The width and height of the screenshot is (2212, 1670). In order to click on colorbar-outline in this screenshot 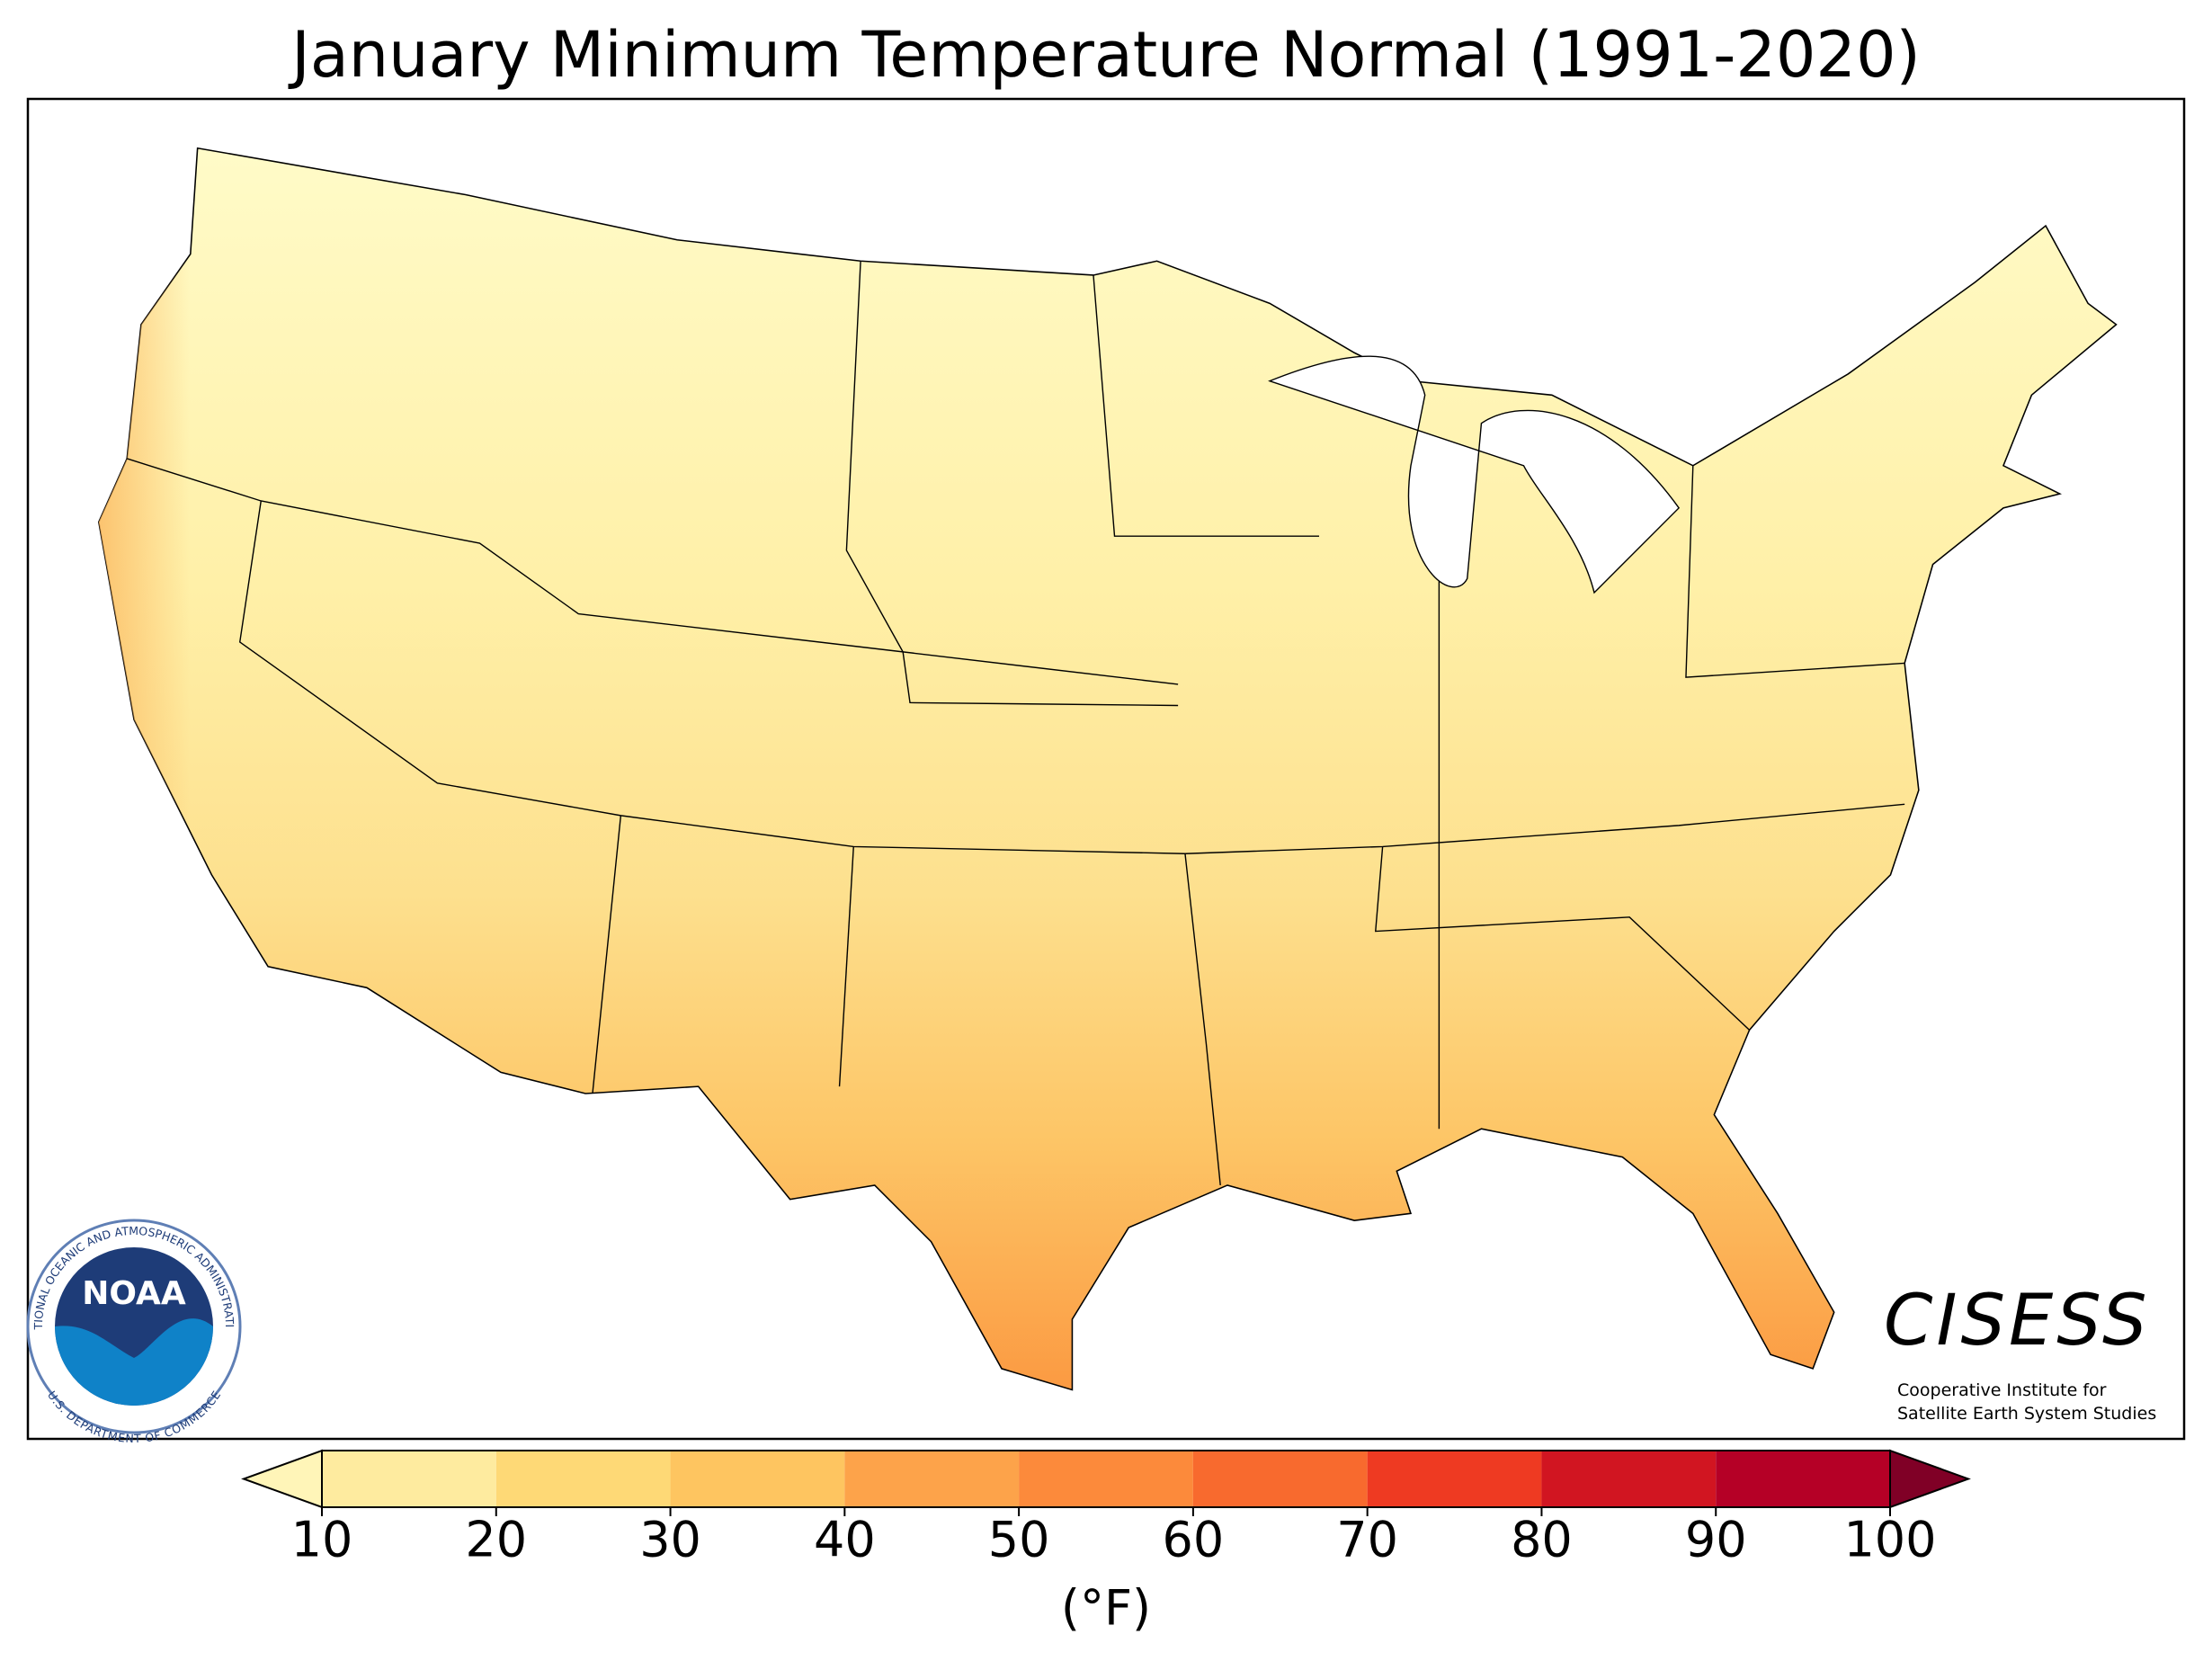, I will do `click(1106, 1479)`.